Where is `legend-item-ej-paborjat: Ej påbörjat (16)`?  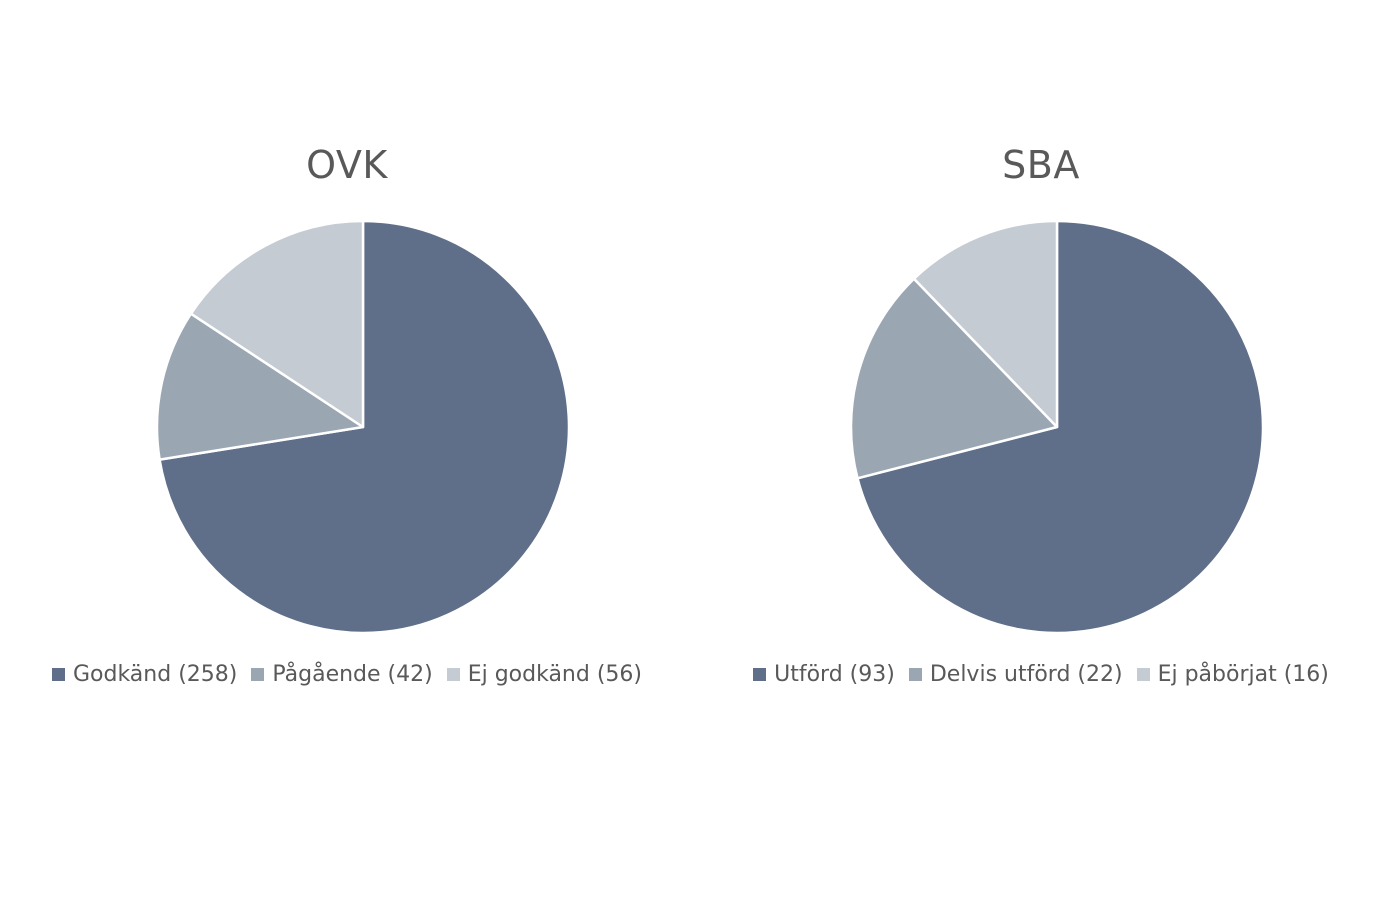
legend-item-ej-paborjat: Ej påbörjat (16) is located at coordinates (1232, 674).